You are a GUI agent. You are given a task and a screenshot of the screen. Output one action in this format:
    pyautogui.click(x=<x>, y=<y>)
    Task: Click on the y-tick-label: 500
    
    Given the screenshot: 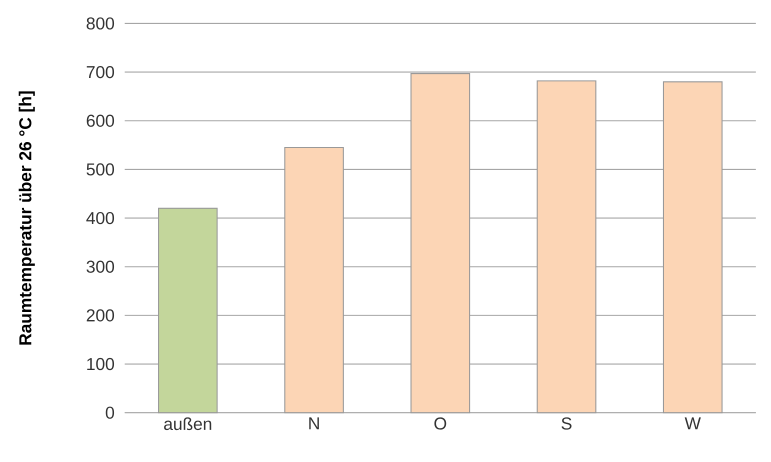 What is the action you would take?
    pyautogui.click(x=100, y=169)
    